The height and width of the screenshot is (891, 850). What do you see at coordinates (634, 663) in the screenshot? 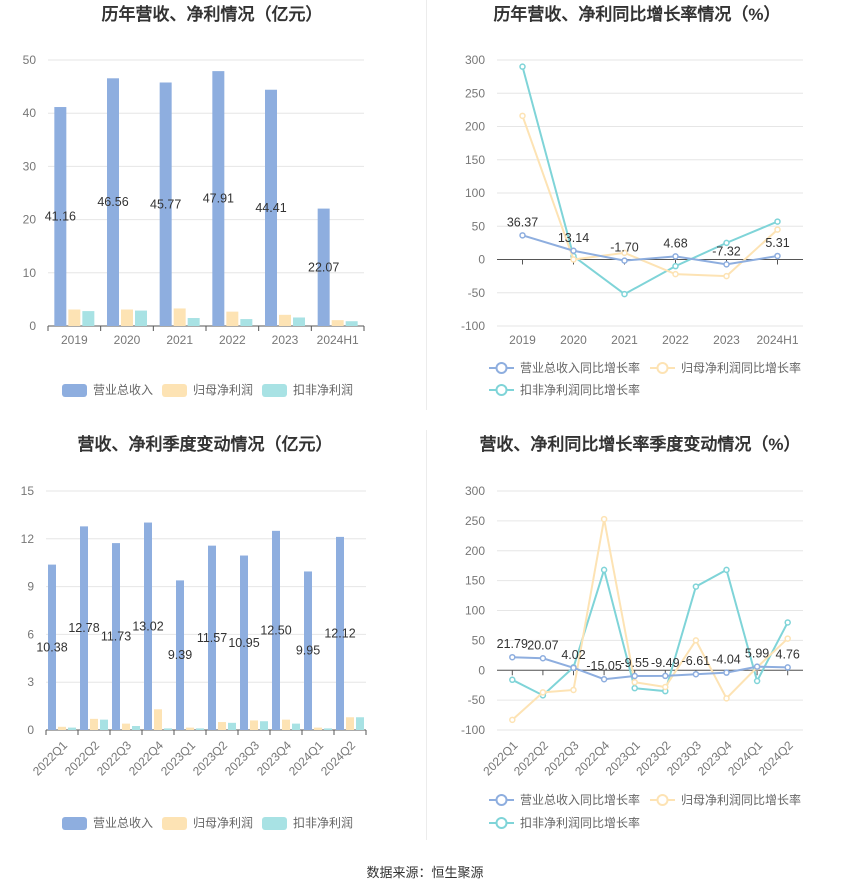
I see `line-data-label: -9.55` at bounding box center [634, 663].